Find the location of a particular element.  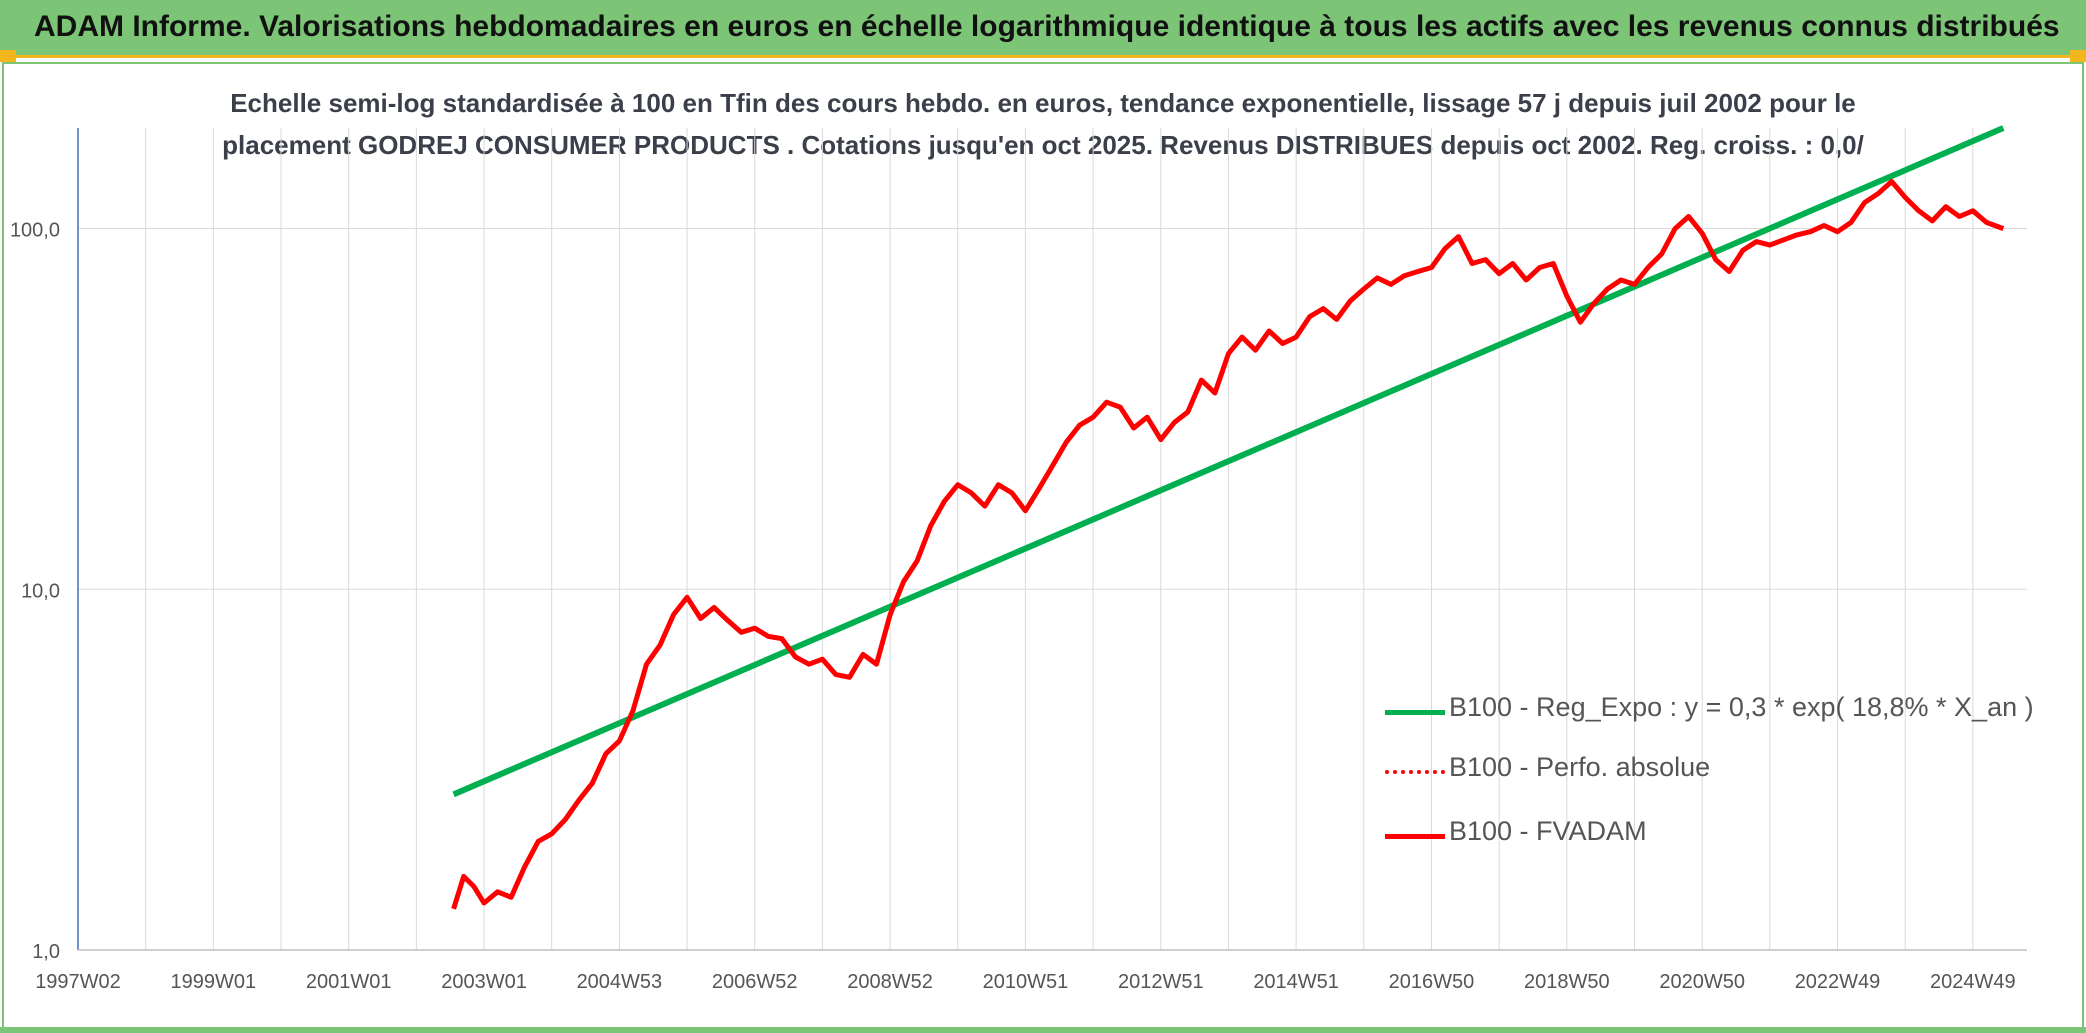

corner-right-decoration is located at coordinates (2078, 56).